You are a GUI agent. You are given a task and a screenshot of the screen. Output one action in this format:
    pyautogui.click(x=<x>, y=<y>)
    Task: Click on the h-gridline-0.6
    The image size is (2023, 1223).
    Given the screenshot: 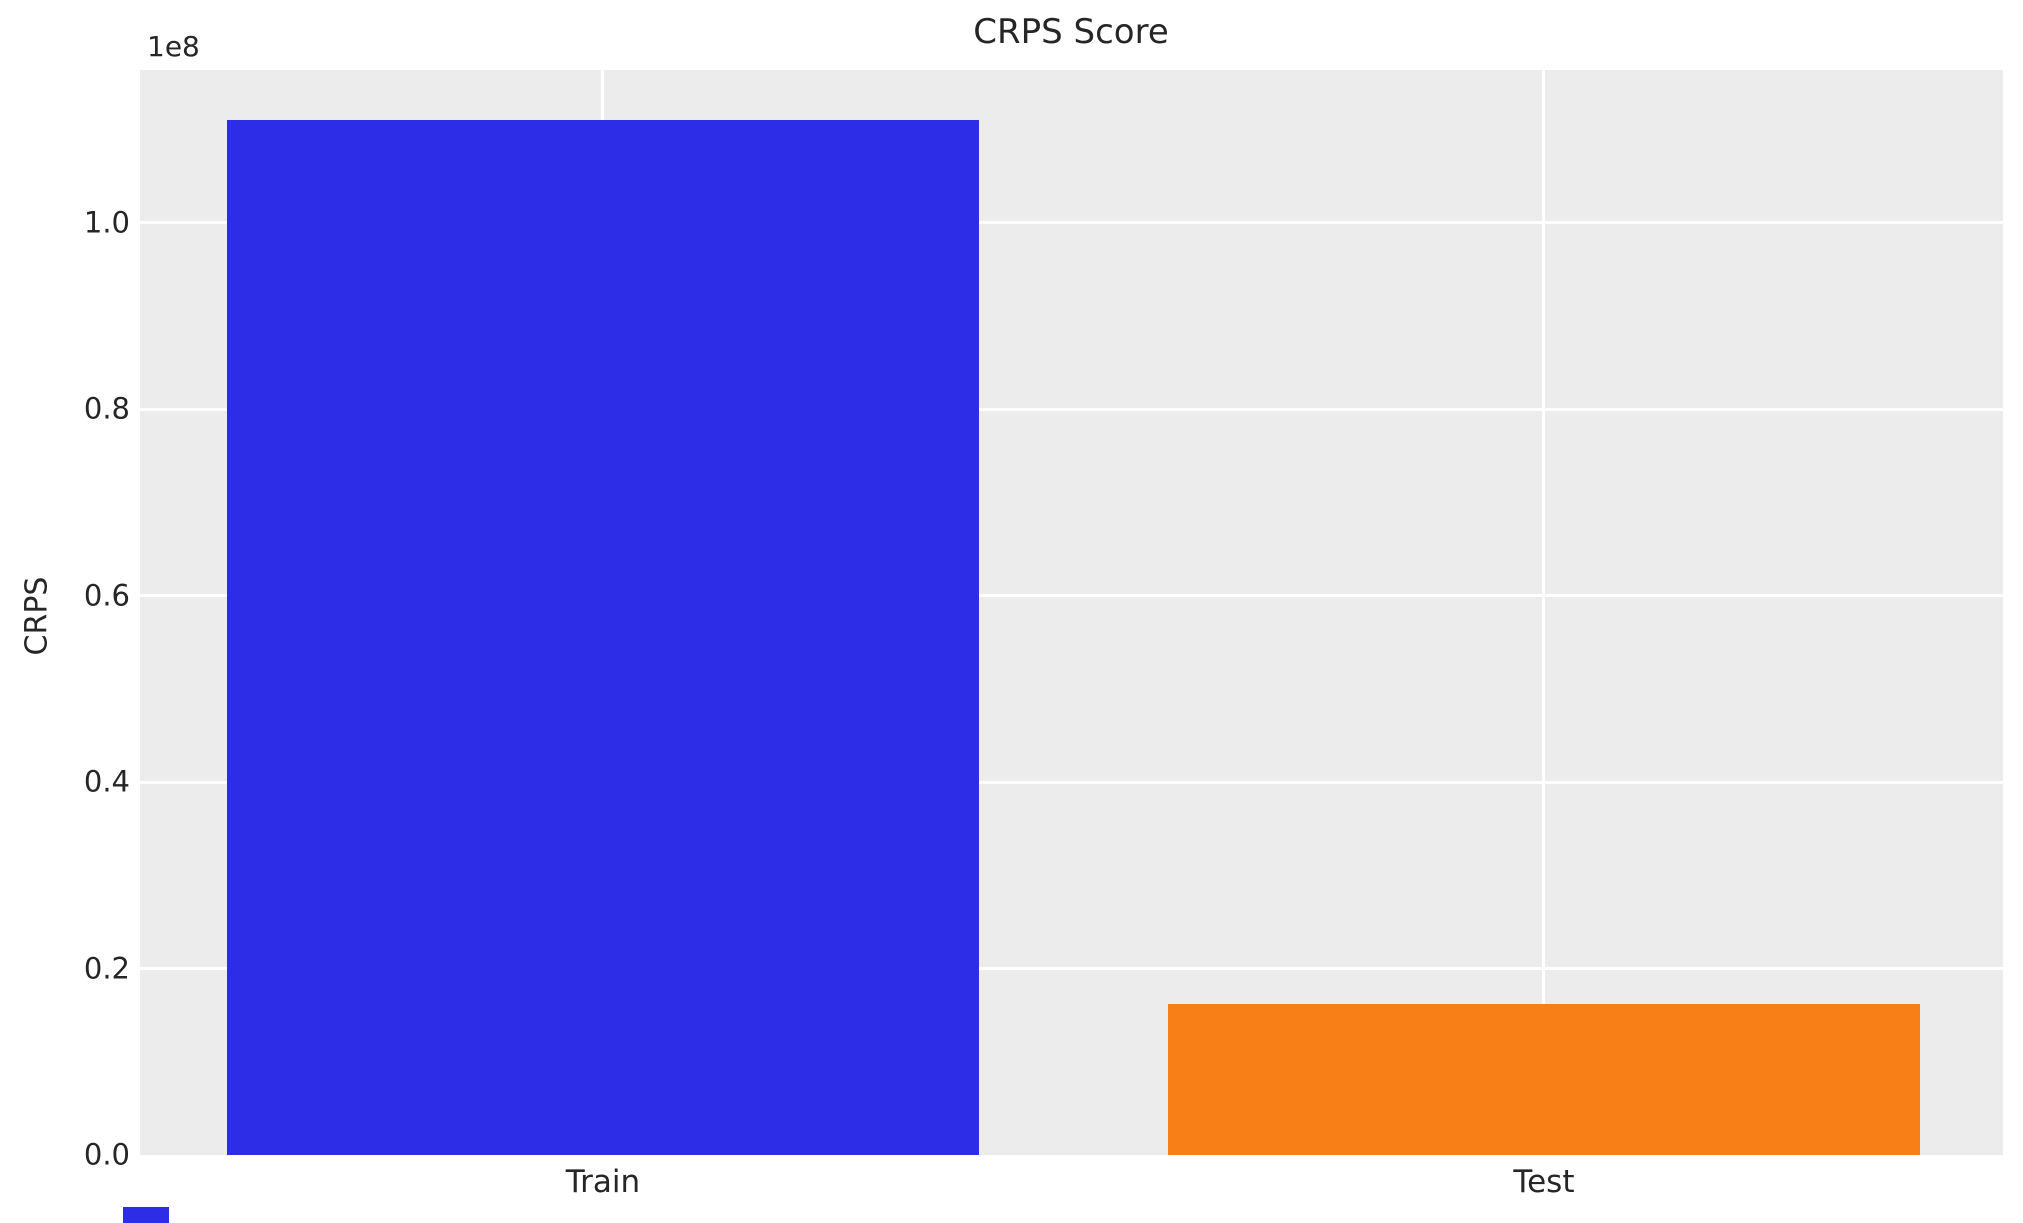 What is the action you would take?
    pyautogui.click(x=1071, y=596)
    